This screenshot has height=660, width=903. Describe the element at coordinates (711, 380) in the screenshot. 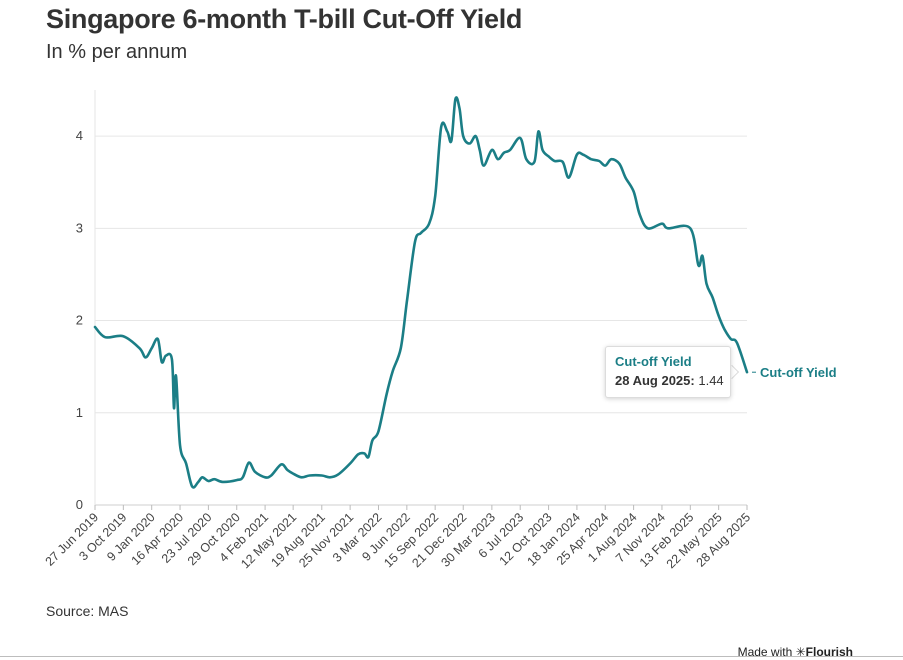

I see `tooltip-value: 1.44` at that location.